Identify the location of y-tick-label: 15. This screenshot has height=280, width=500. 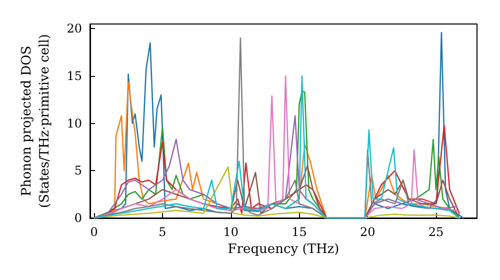
(74, 76).